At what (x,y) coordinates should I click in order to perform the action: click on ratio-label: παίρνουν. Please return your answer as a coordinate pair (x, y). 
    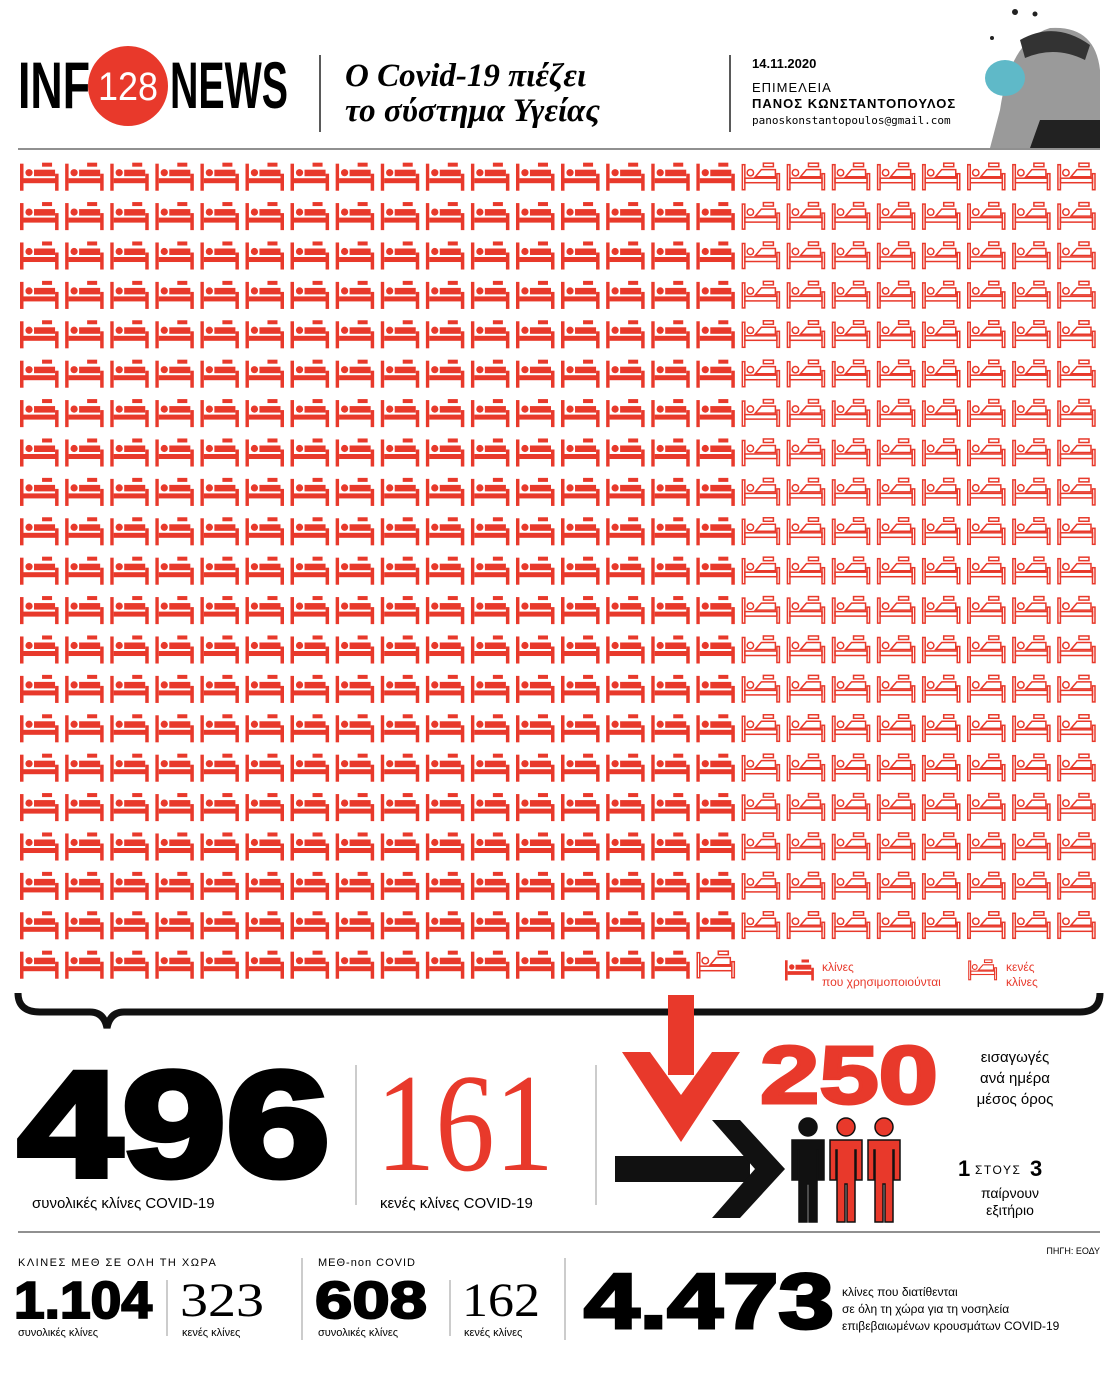
    Looking at the image, I should click on (1010, 1193).